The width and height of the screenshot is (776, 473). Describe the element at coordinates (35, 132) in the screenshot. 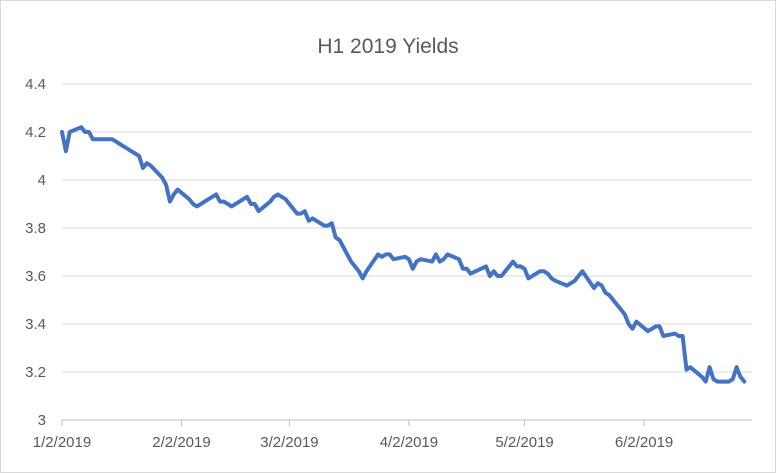

I see `y-tick-label: 4.2` at that location.